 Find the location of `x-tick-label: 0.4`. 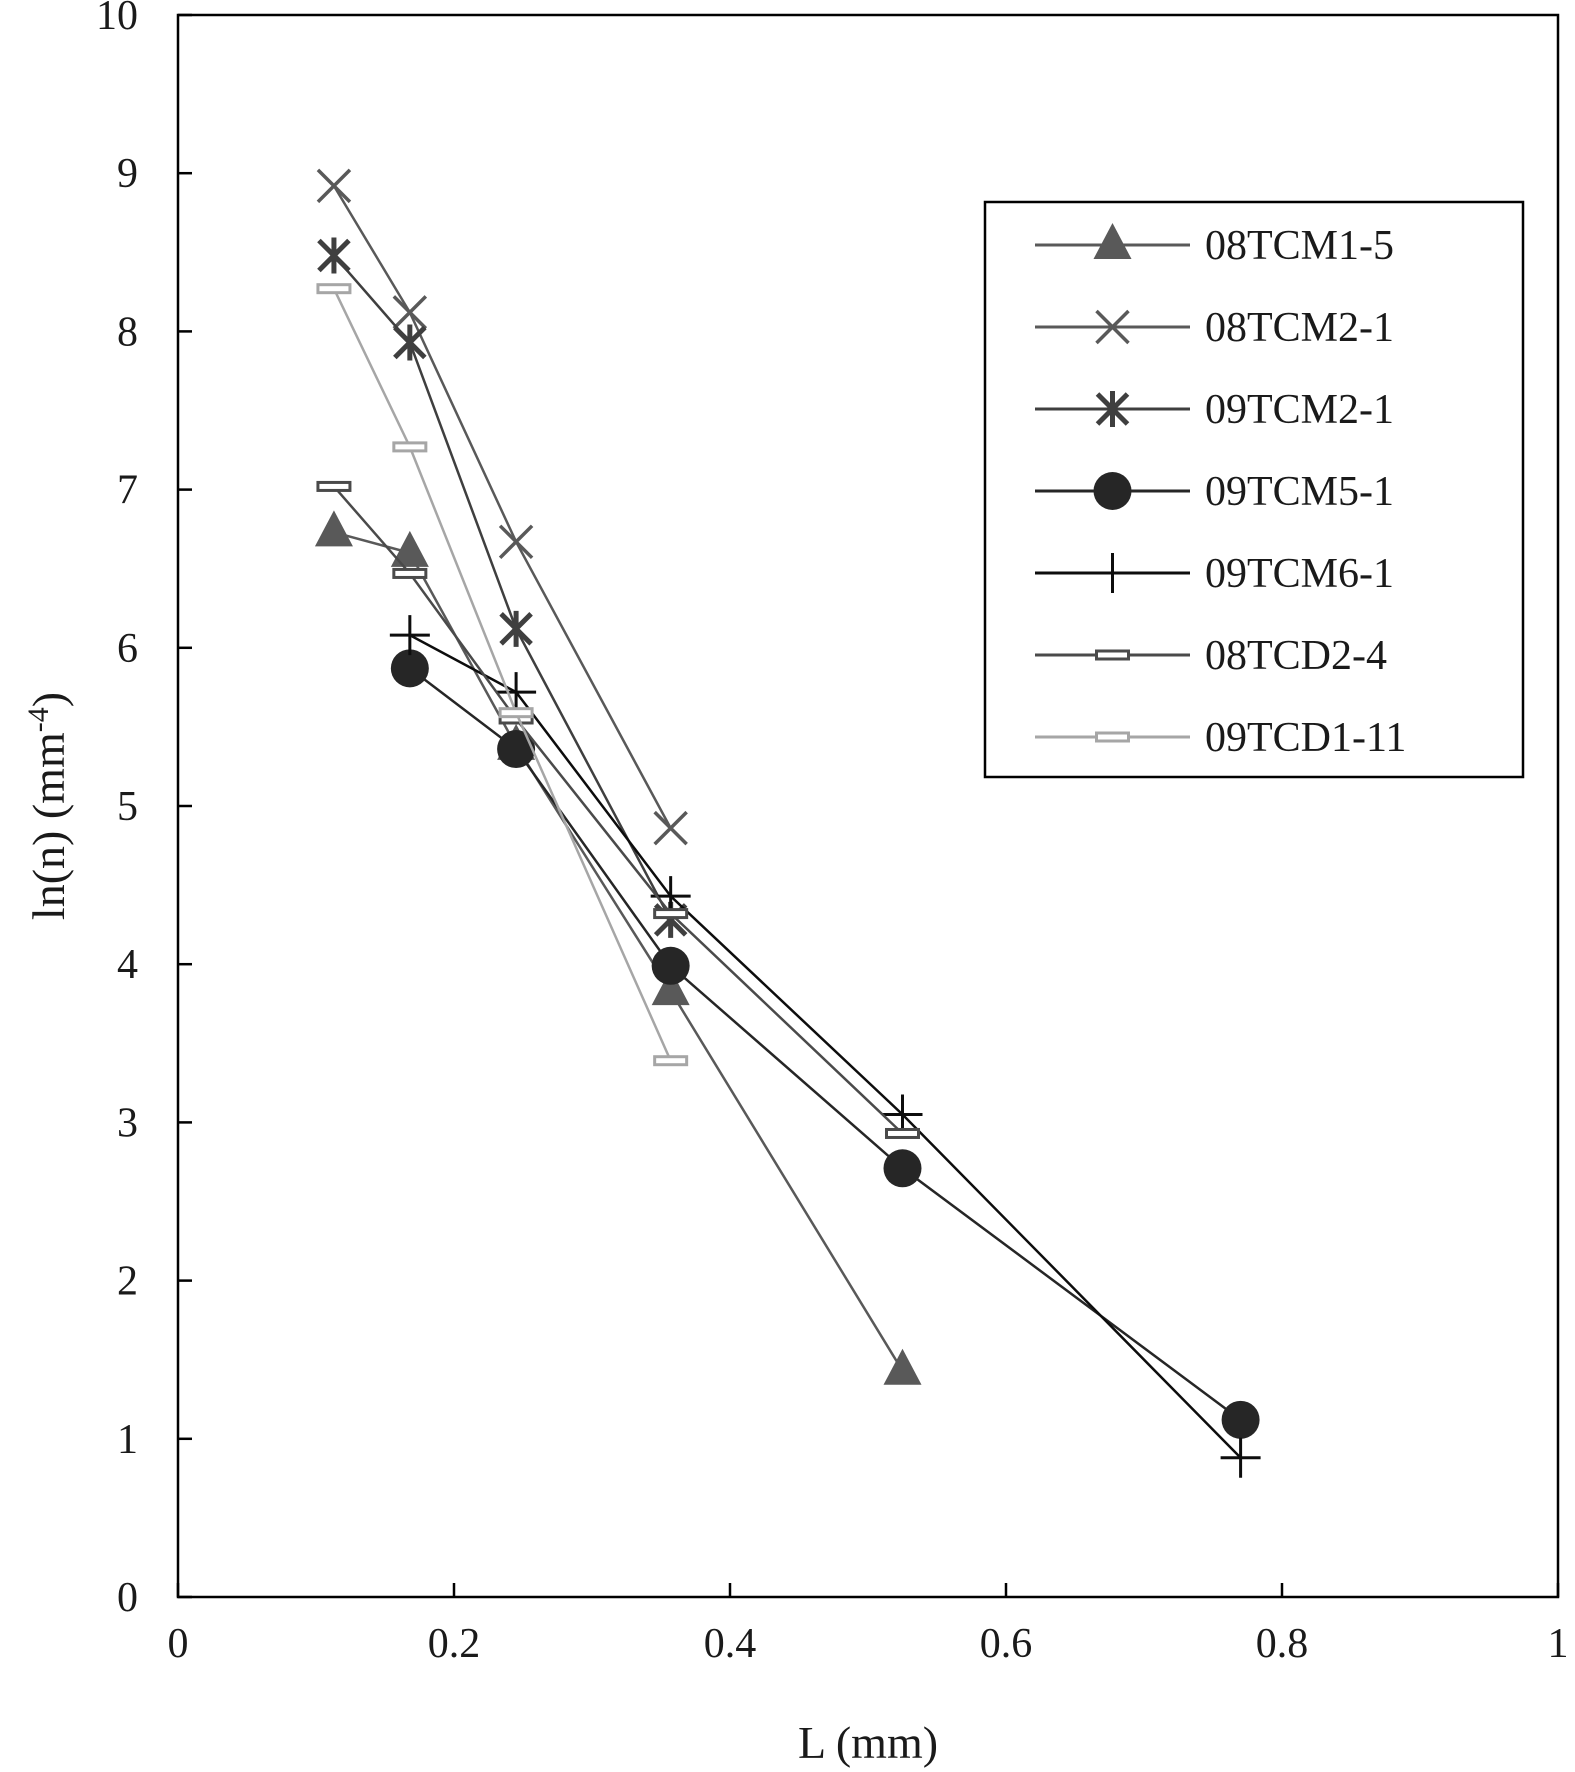

x-tick-label: 0.4 is located at coordinates (730, 1644).